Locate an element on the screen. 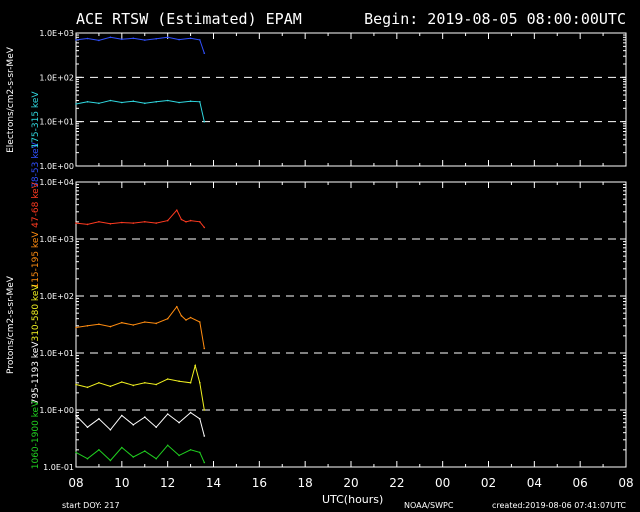 The height and width of the screenshot is (512, 640). x-tick-label: 02 is located at coordinates (488, 483).